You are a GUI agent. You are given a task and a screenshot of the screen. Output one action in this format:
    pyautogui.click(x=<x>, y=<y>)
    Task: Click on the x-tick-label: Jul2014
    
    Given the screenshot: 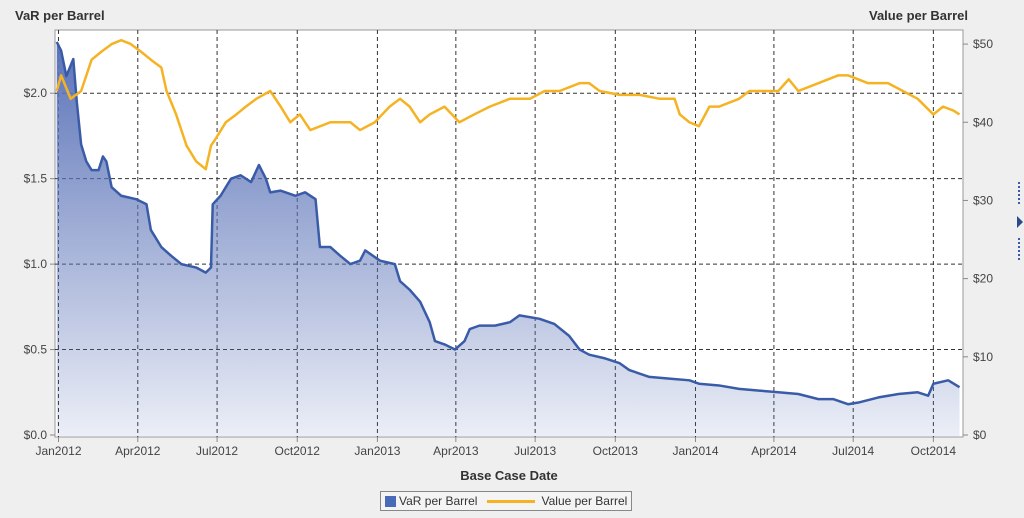 What is the action you would take?
    pyautogui.click(x=853, y=451)
    